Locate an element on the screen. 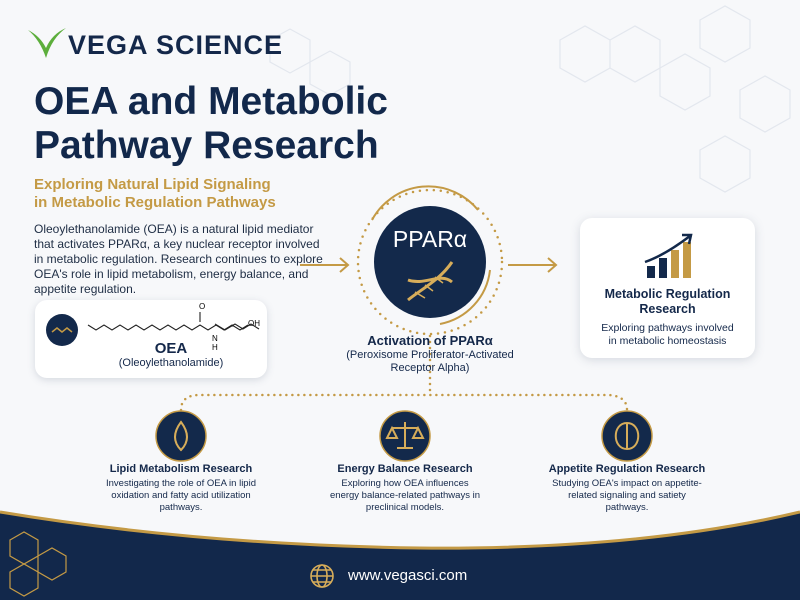 This screenshot has width=800, height=600. molecule-card is located at coordinates (151, 339).